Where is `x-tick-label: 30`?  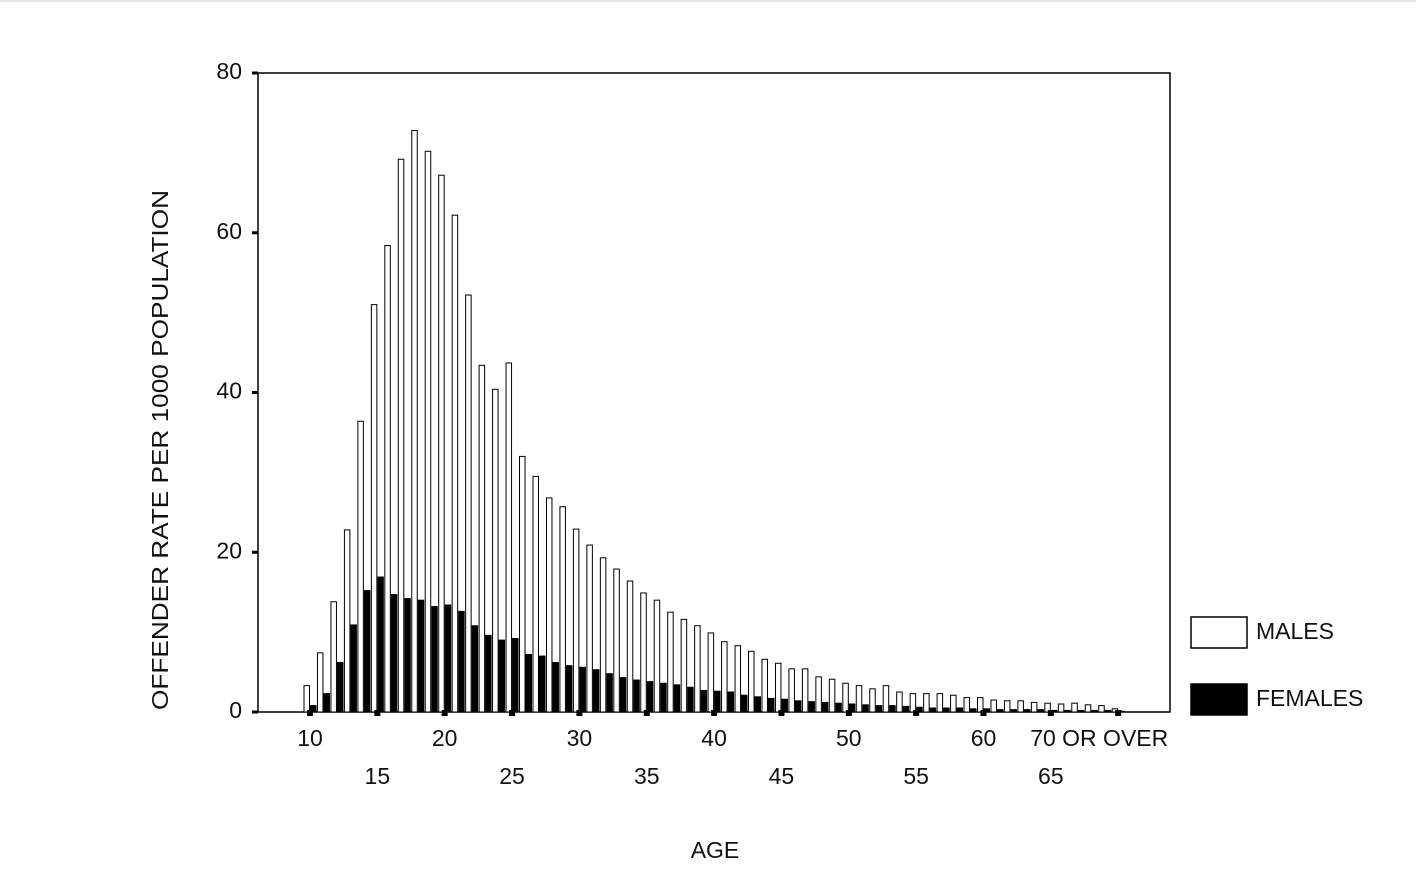 x-tick-label: 30 is located at coordinates (580, 738).